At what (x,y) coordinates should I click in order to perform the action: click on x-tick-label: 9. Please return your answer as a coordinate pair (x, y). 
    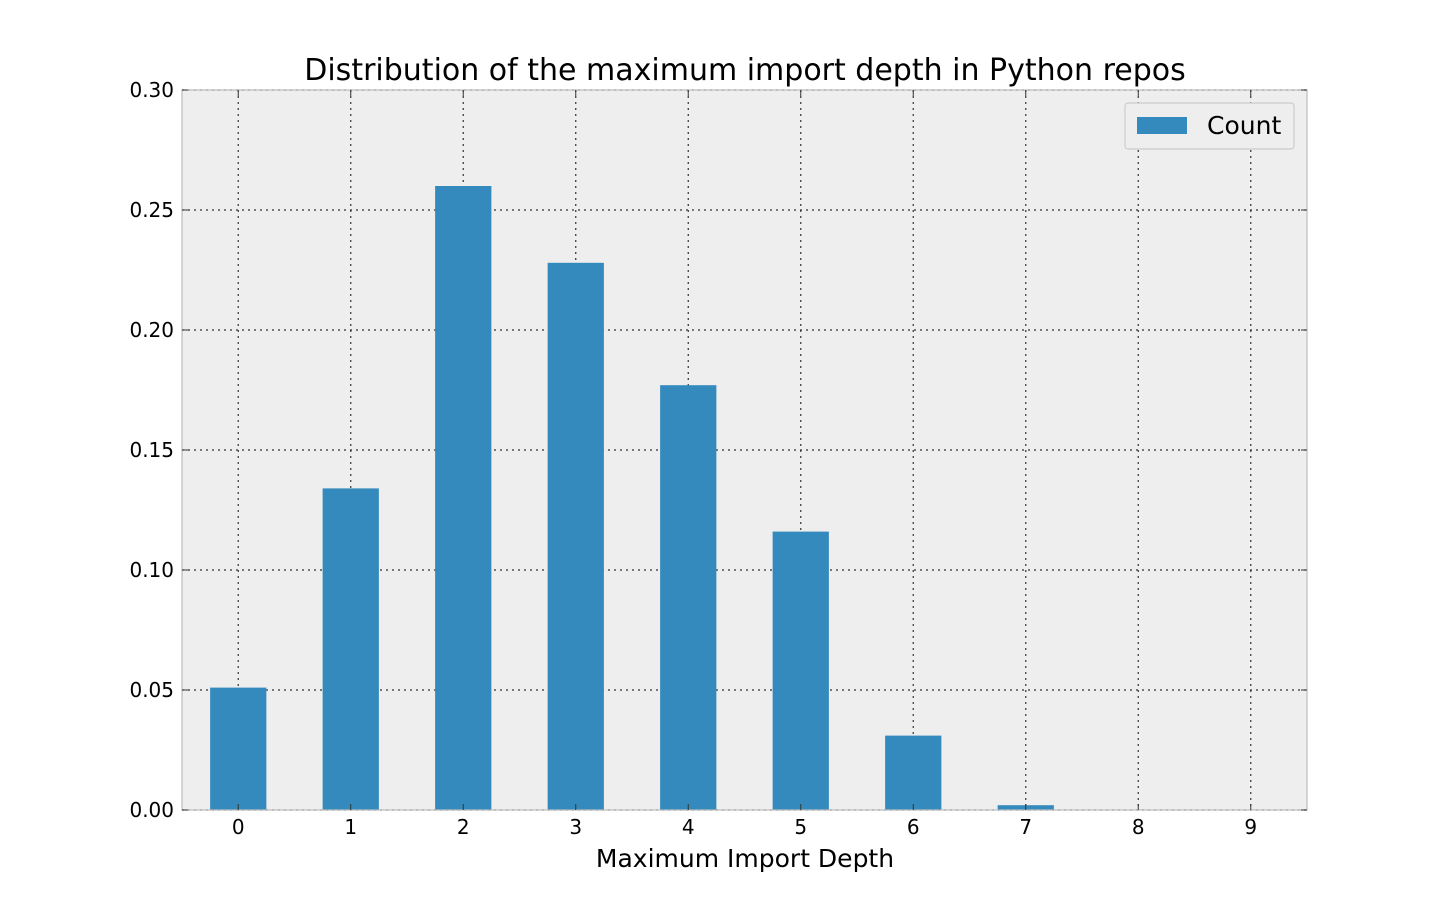
    Looking at the image, I should click on (1250, 827).